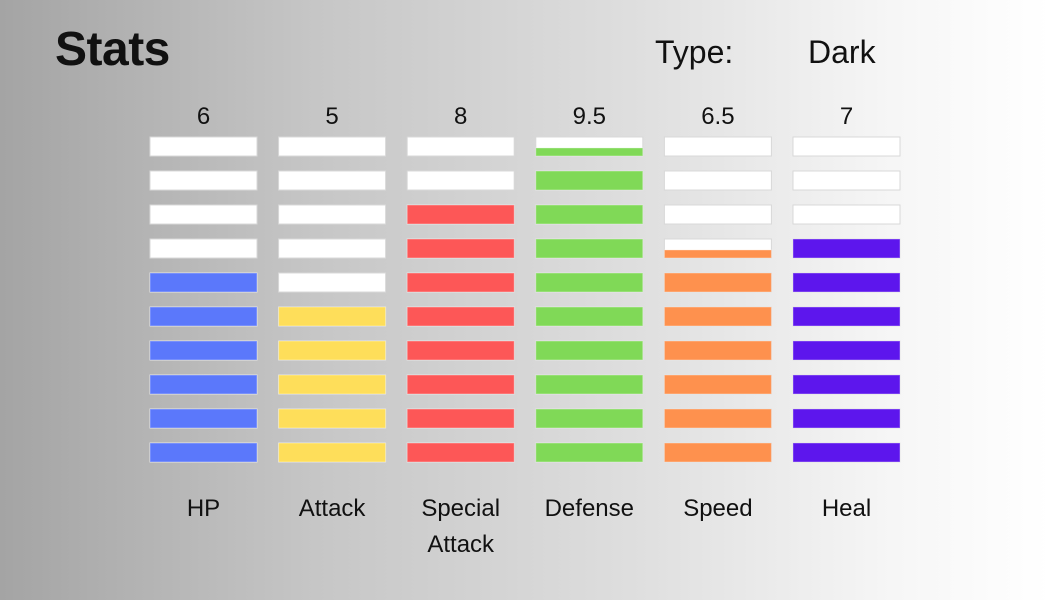 This screenshot has height=600, width=1050. Describe the element at coordinates (589, 116) in the screenshot. I see `value-label: 9.5` at that location.